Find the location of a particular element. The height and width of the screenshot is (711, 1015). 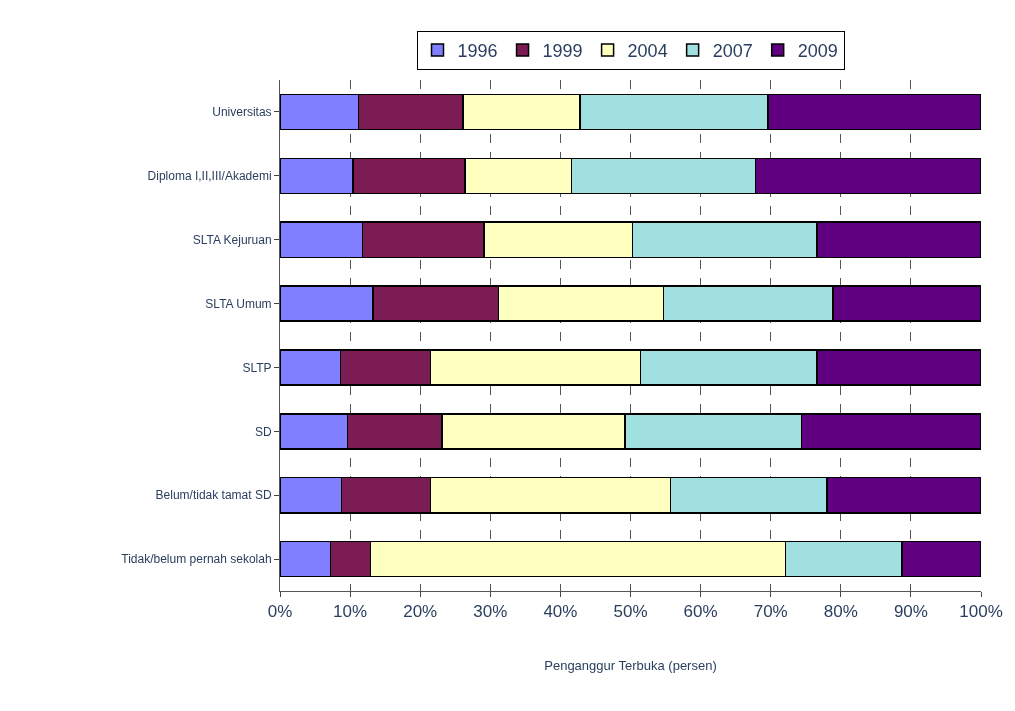

x-tick-label: 100% is located at coordinates (981, 612).